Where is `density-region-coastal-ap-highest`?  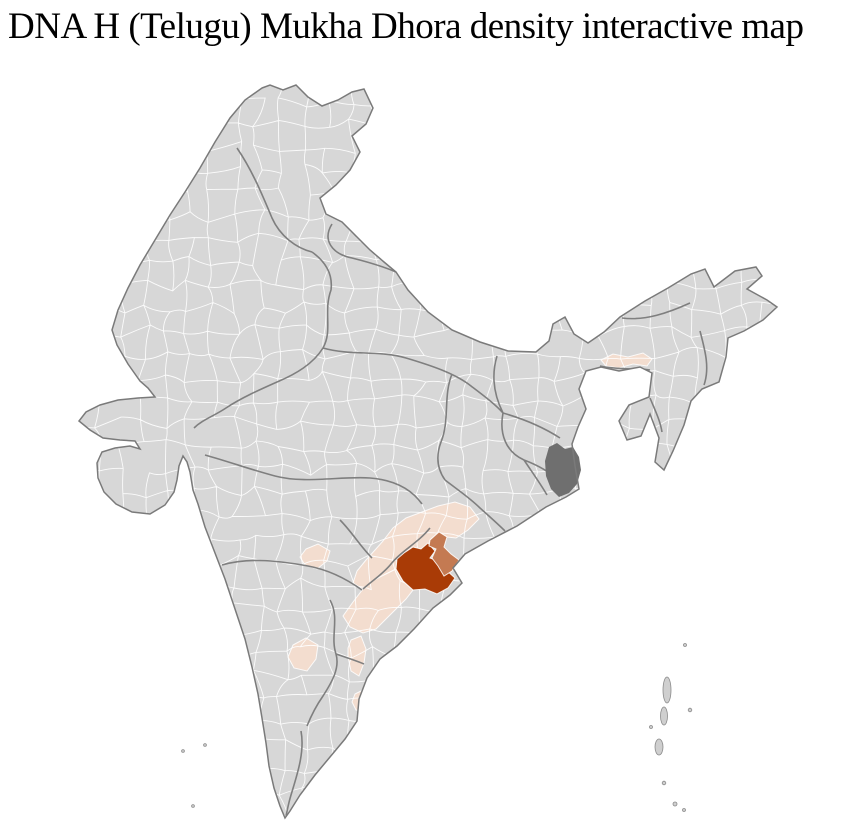
density-region-coastal-ap-highest is located at coordinates (425, 568).